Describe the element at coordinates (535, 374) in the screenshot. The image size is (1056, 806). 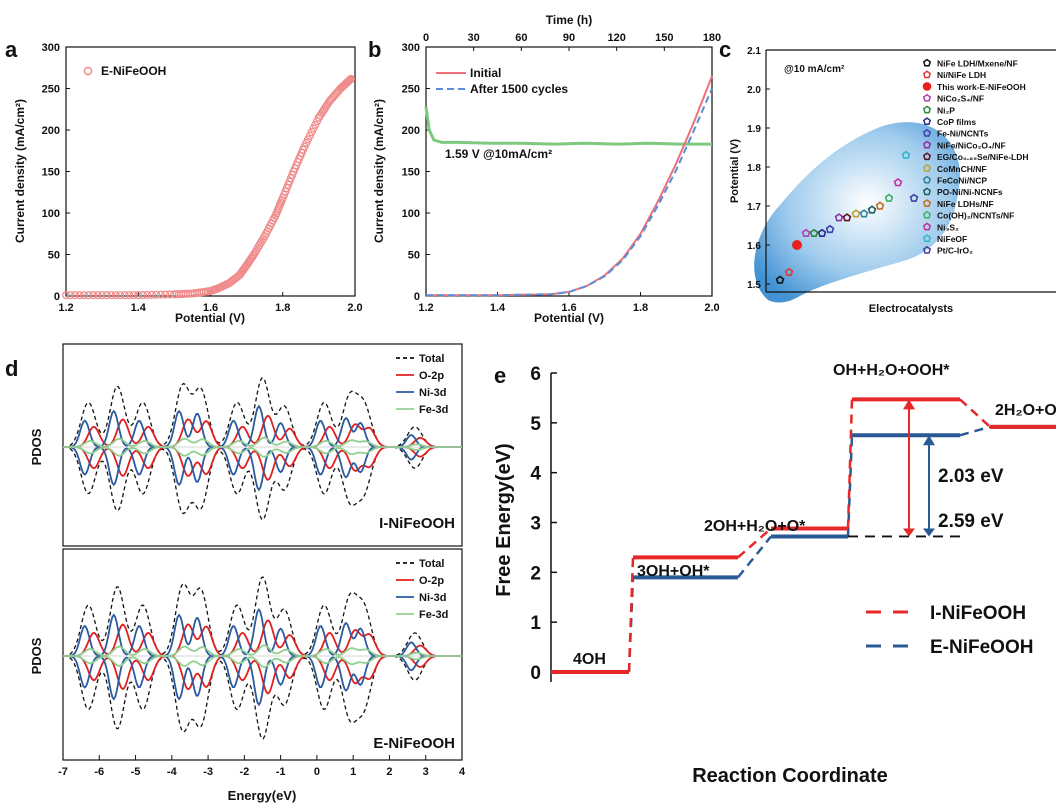
I see `y-tick-label: 6` at that location.